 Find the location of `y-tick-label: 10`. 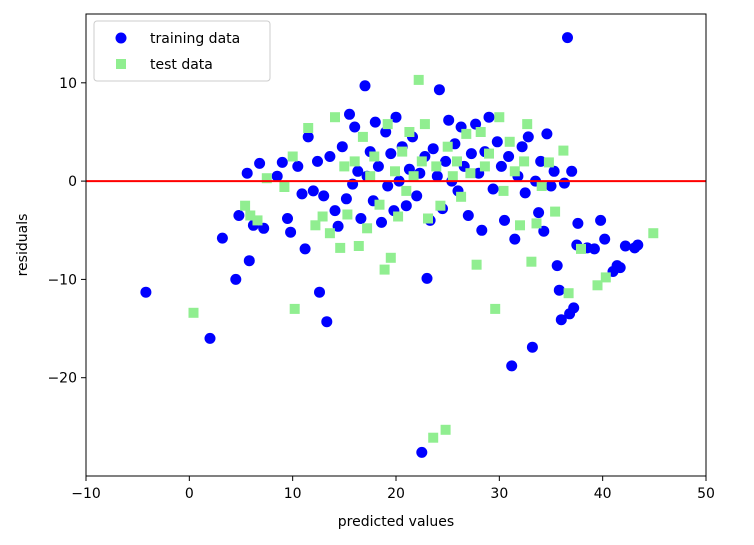

y-tick-label: 10 is located at coordinates (68, 84).